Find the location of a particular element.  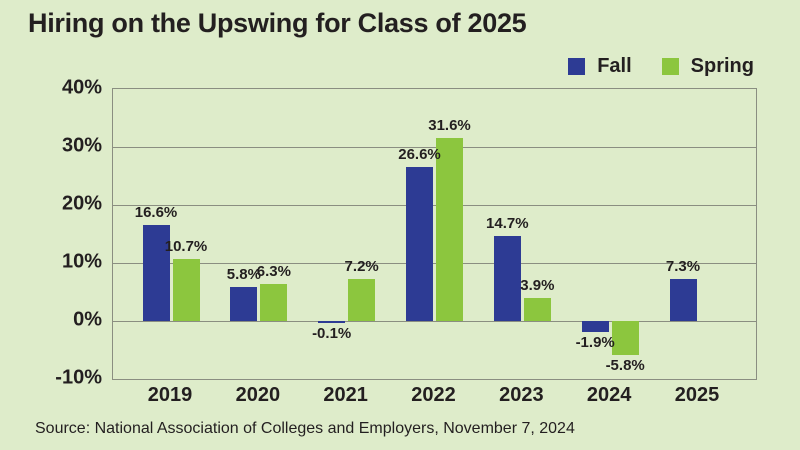

bar-fall-2022 is located at coordinates (419, 243).